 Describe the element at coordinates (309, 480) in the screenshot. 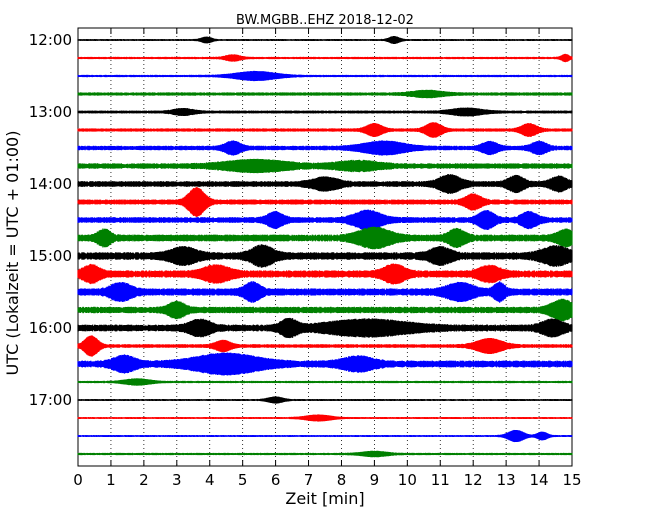

I see `x-tick-label: 7` at that location.